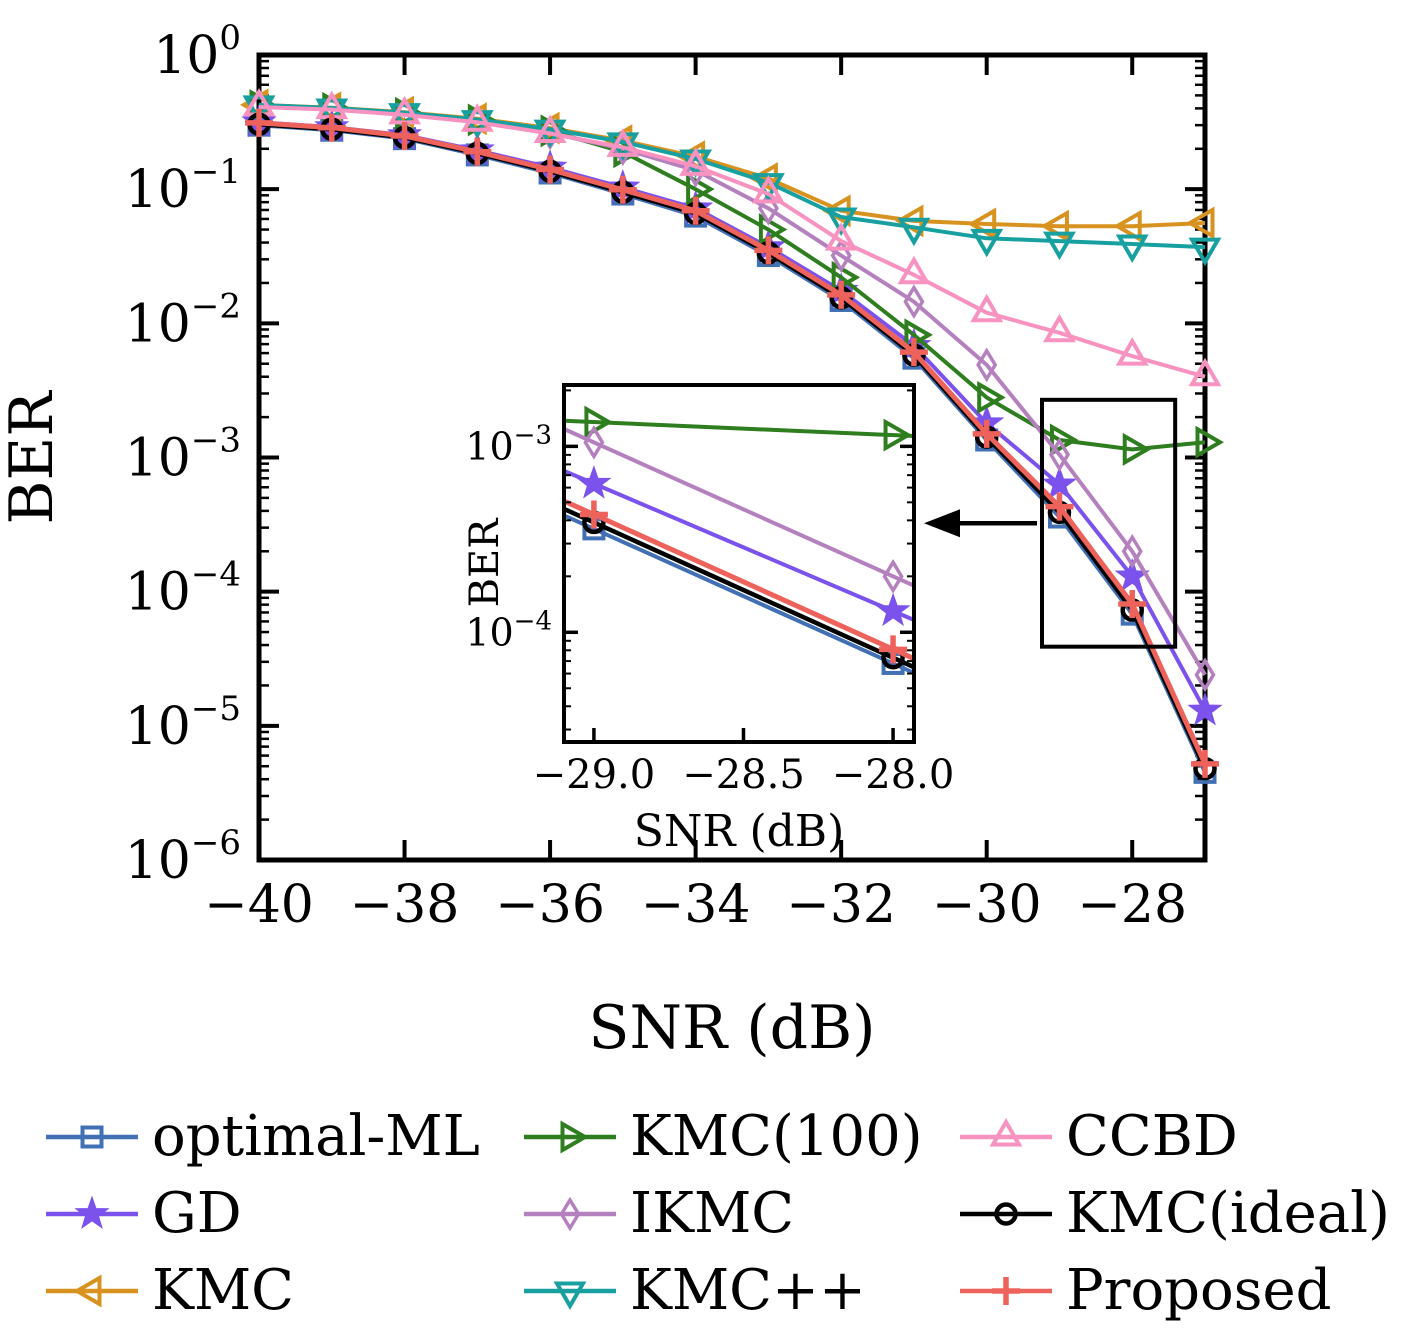  I want to click on tri-left-marker-icon, so click(1127, 226).